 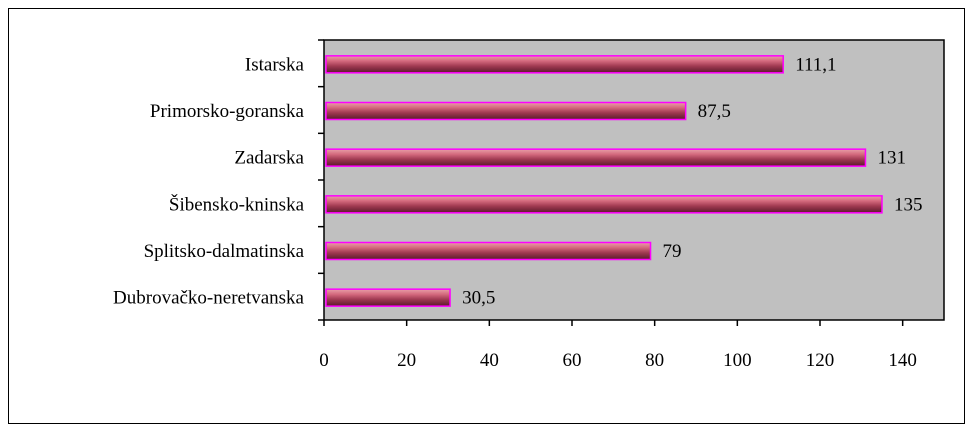 I want to click on category-label: Zadarska, so click(x=269, y=158).